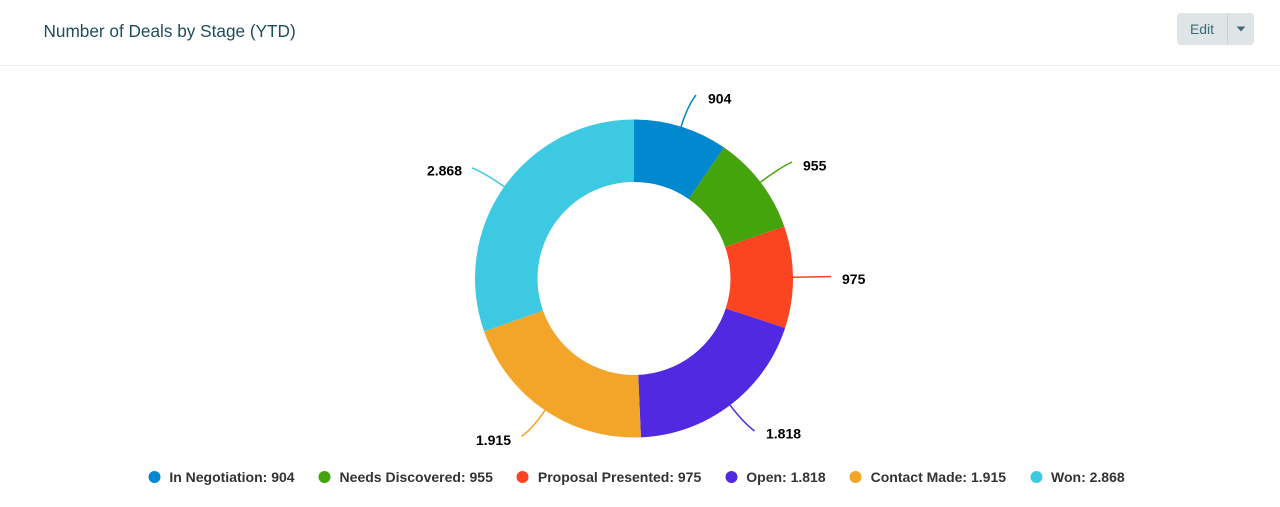 Image resolution: width=1280 pixels, height=507 pixels. What do you see at coordinates (720, 99) in the screenshot?
I see `svg-text: 904` at bounding box center [720, 99].